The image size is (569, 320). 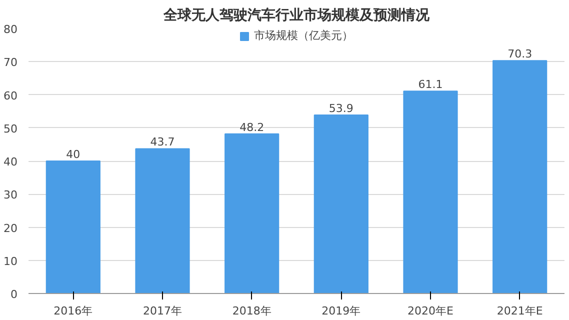 What do you see at coordinates (73, 311) in the screenshot?
I see `x-tick-label: 2016年` at bounding box center [73, 311].